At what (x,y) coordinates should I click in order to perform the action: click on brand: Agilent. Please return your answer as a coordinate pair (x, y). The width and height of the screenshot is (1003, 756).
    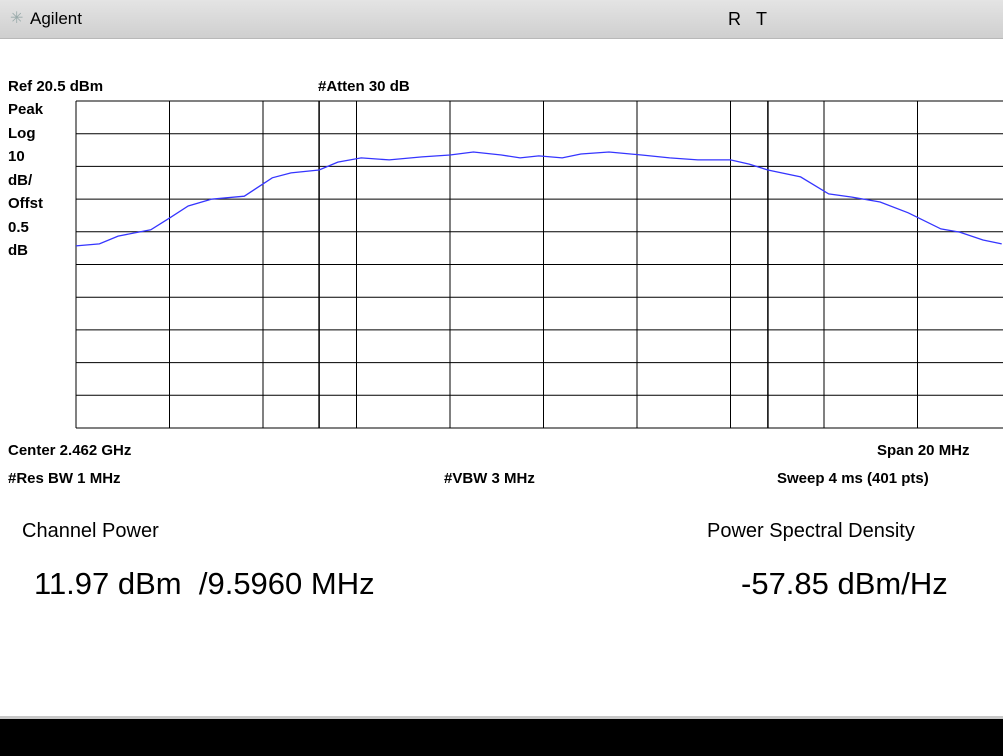
    Looking at the image, I should click on (56, 18).